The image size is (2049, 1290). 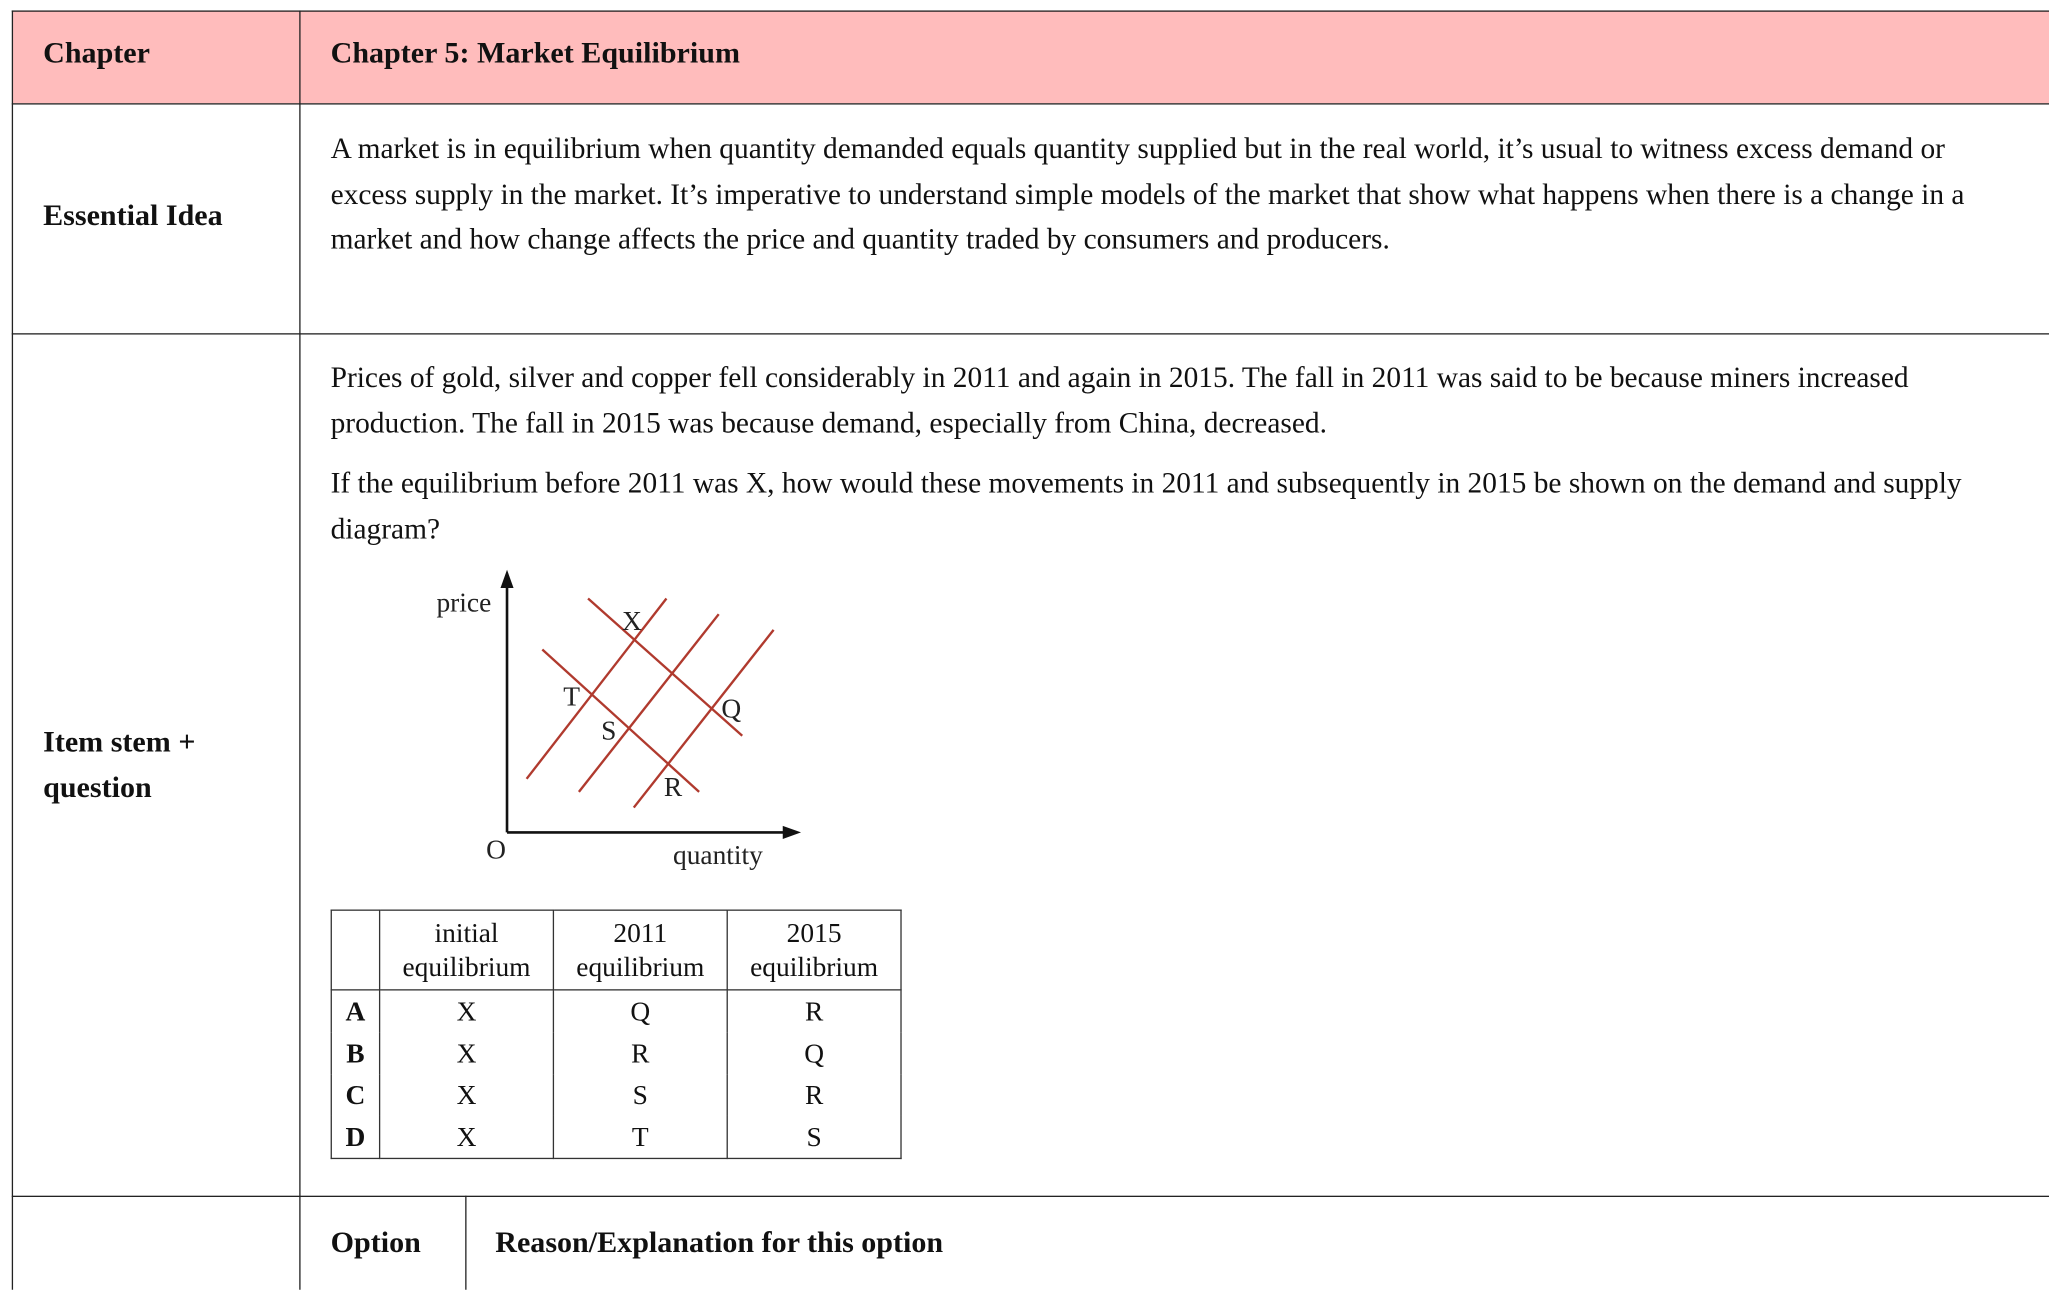 What do you see at coordinates (355, 1011) in the screenshot?
I see `option-letter: A` at bounding box center [355, 1011].